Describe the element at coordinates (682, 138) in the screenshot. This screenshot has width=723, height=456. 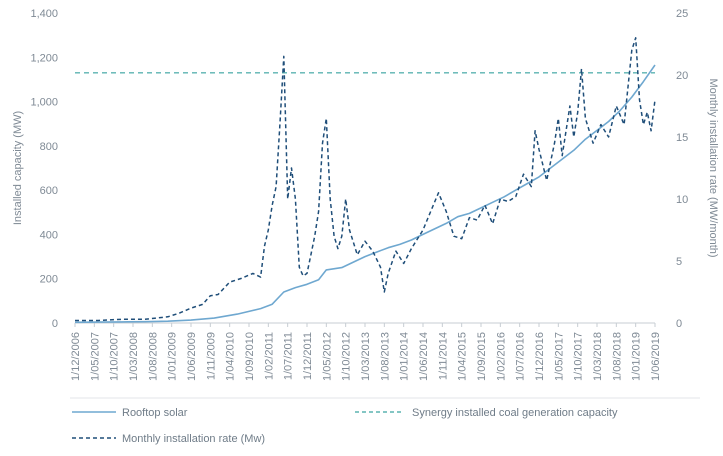
I see `y-right-tick-label: 15` at that location.